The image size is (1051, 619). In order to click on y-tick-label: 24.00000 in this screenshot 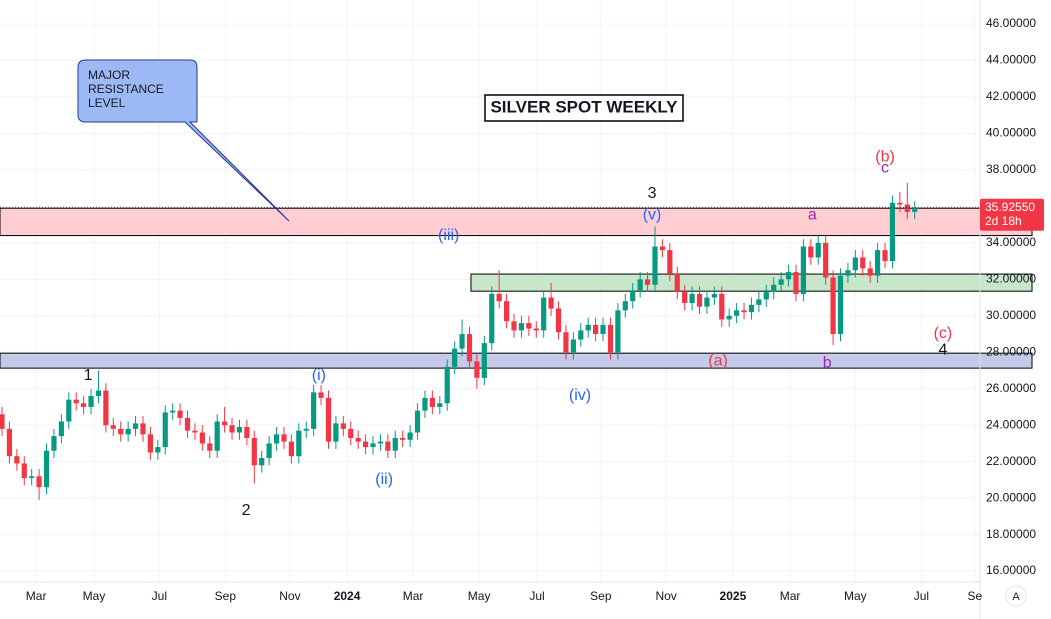, I will do `click(1011, 424)`.